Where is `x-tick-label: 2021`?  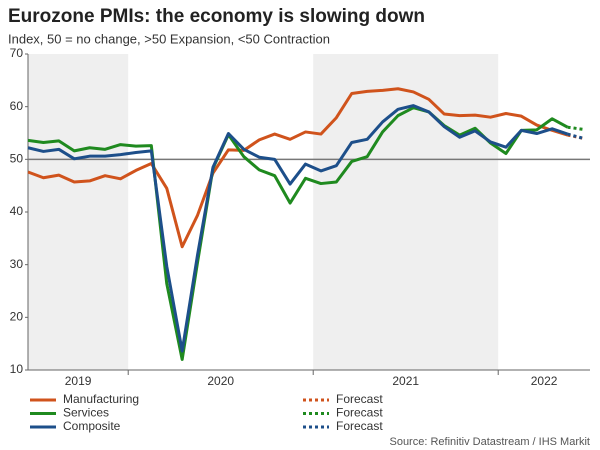 x-tick-label: 2021 is located at coordinates (405, 381).